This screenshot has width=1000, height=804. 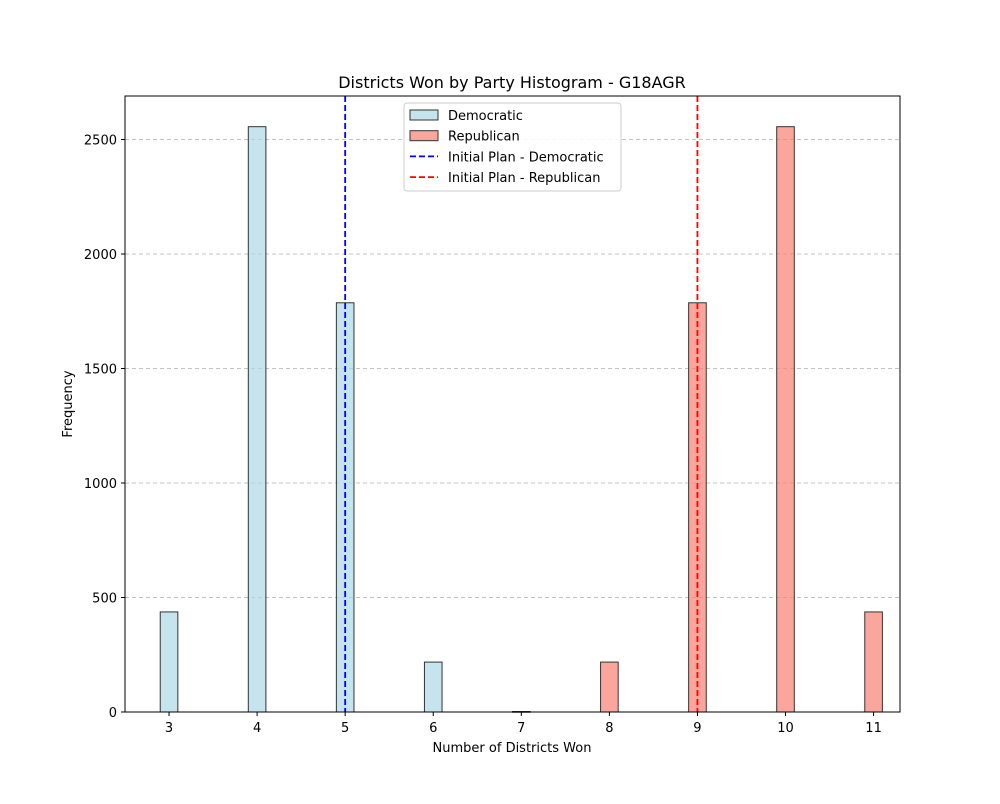 What do you see at coordinates (169, 728) in the screenshot?
I see `x-tick-label: 3` at bounding box center [169, 728].